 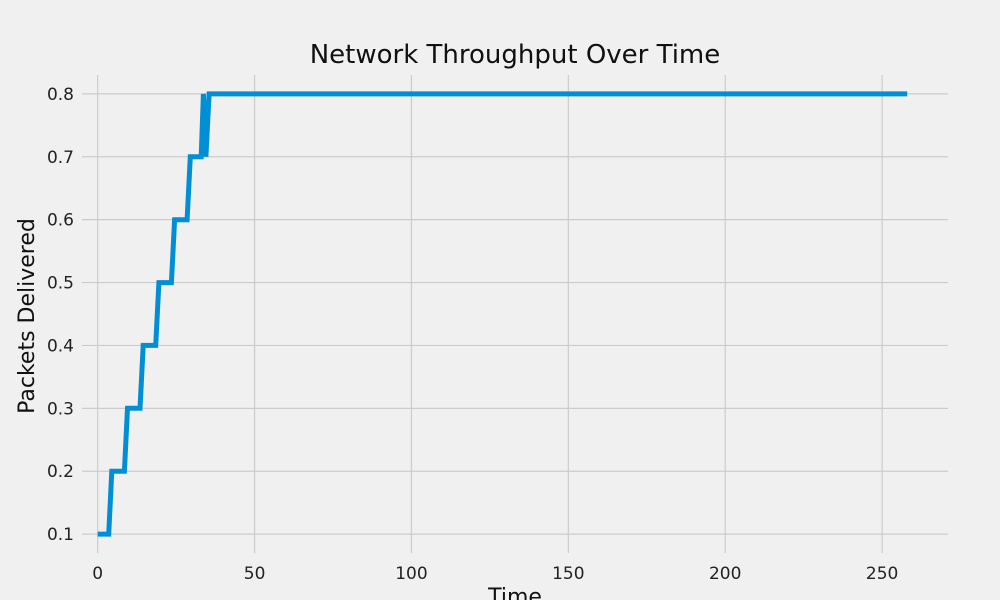 I want to click on x-axis-label: Time, so click(x=514, y=592).